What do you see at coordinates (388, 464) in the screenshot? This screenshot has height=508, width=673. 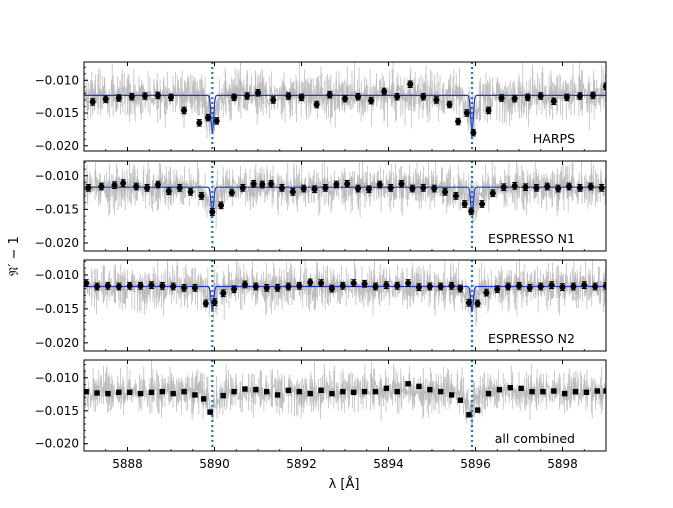 I see `x-tick-label: 5894` at bounding box center [388, 464].